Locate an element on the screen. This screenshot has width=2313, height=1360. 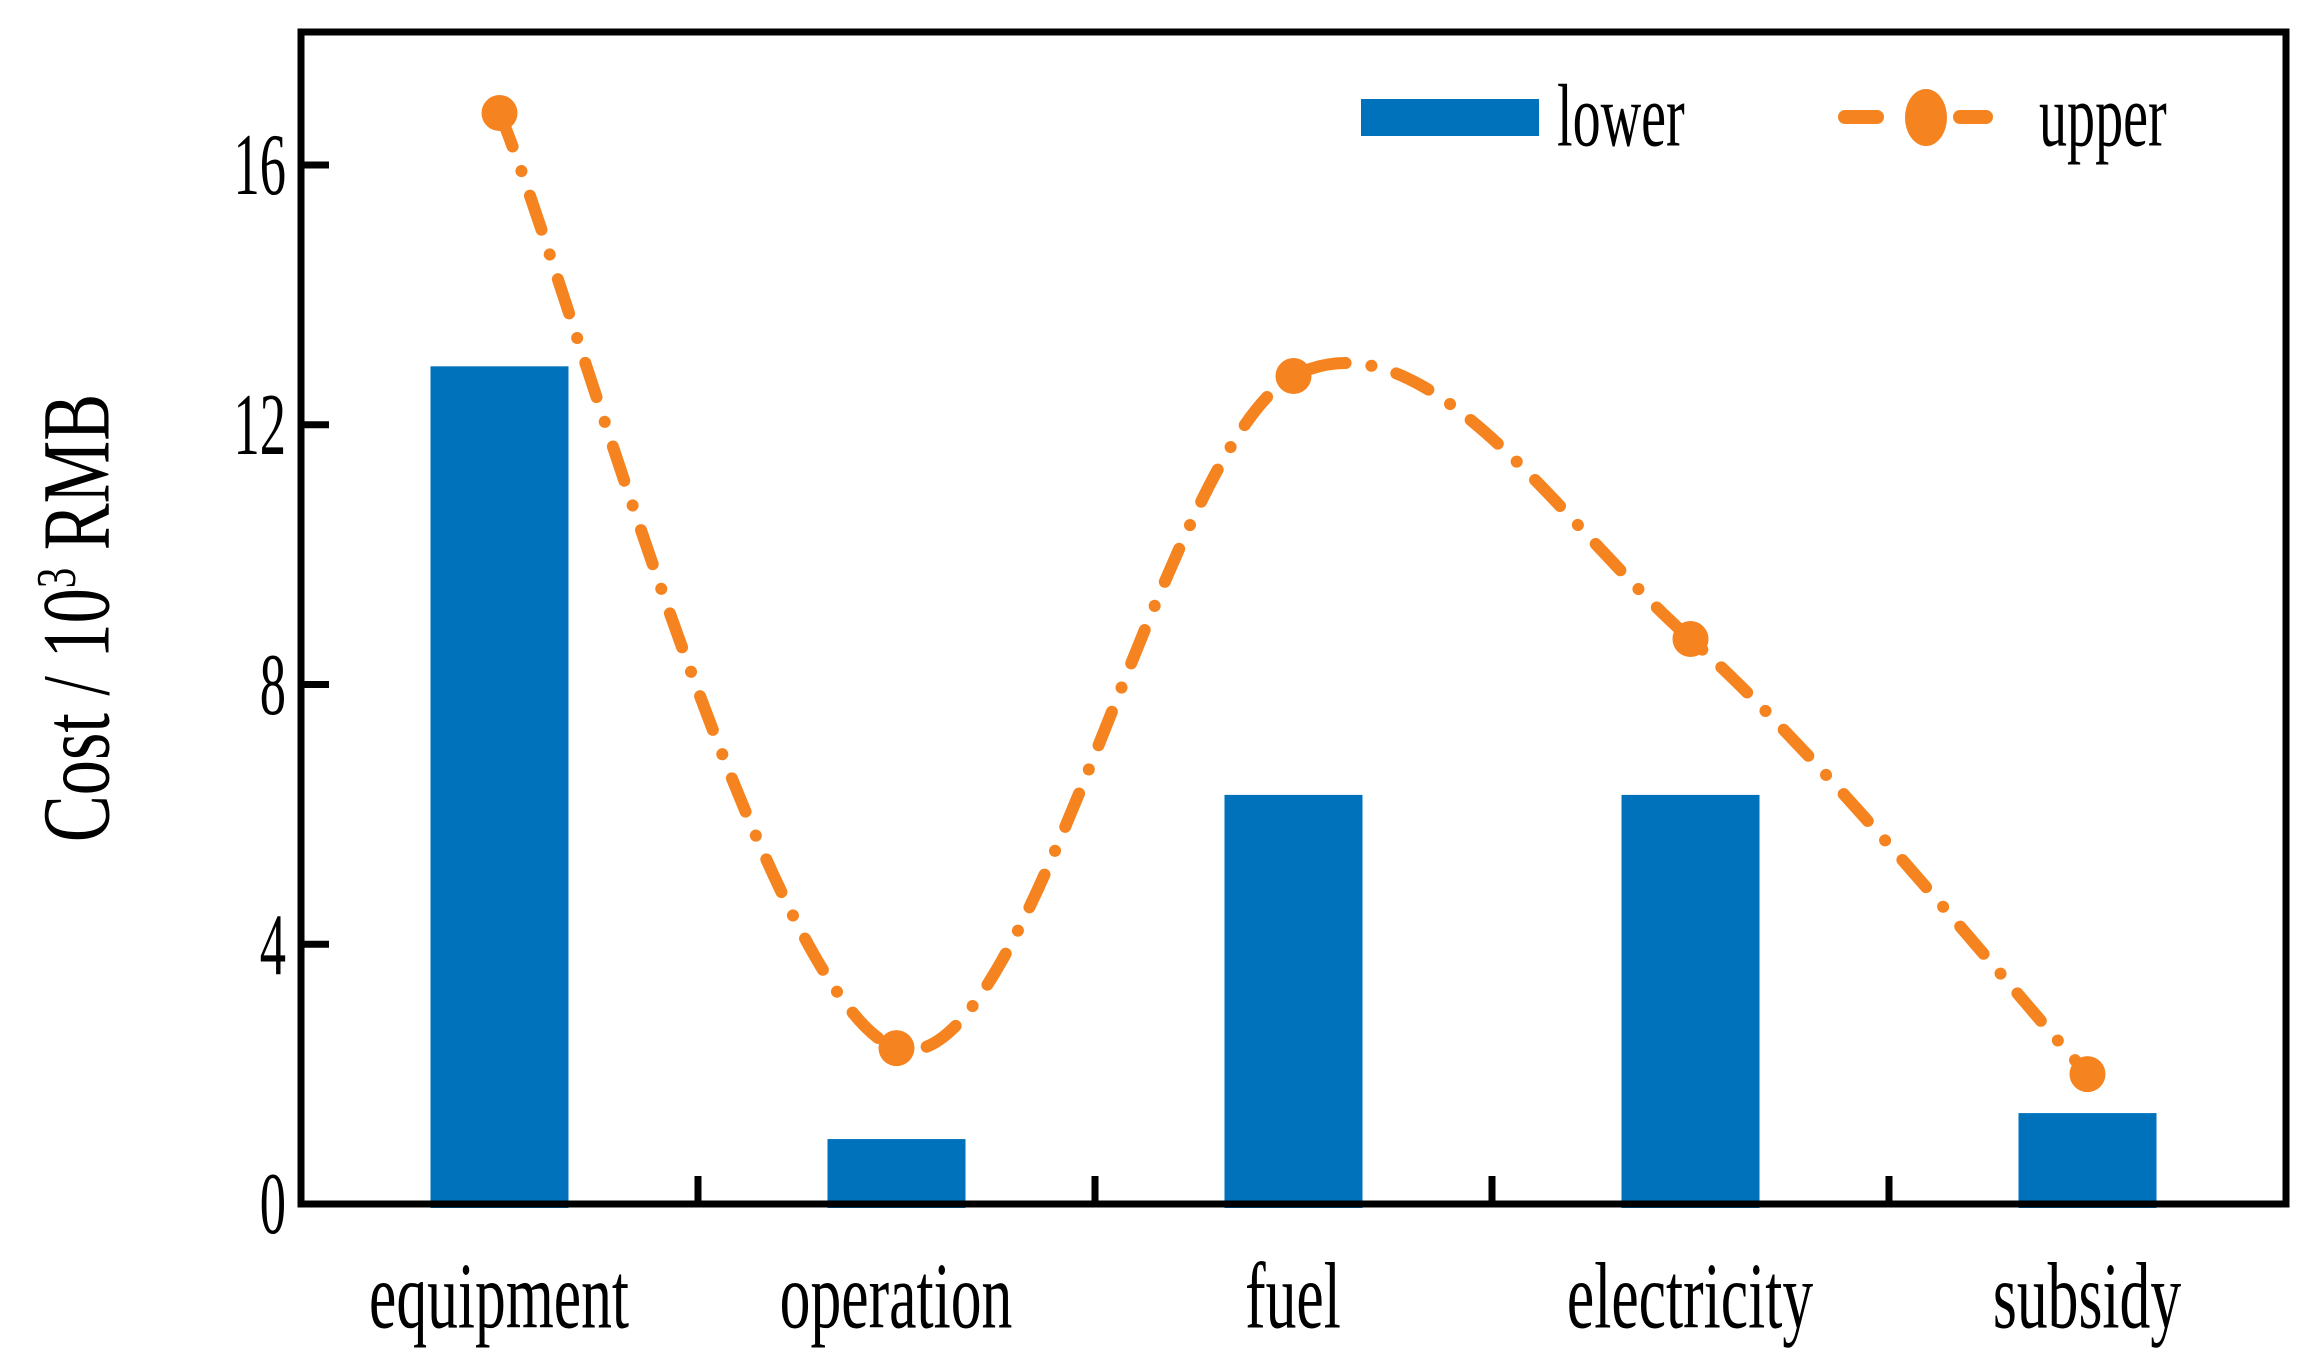
y-tick-label-16: 16 is located at coordinates (259, 164).